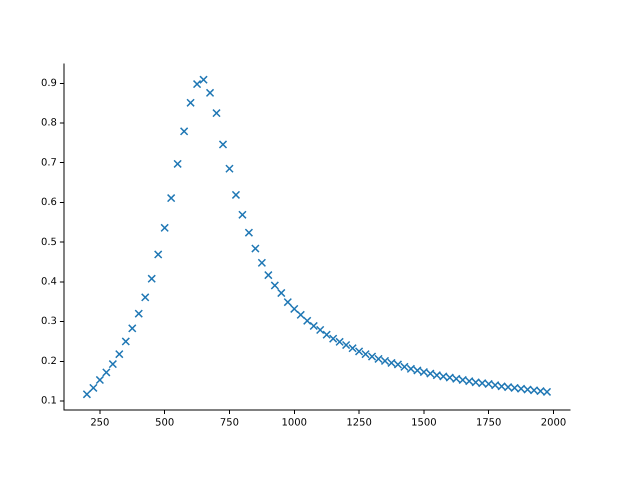 Image resolution: width=640 pixels, height=480 pixels. What do you see at coordinates (230, 423) in the screenshot?
I see `x-tick-label: 750` at bounding box center [230, 423].